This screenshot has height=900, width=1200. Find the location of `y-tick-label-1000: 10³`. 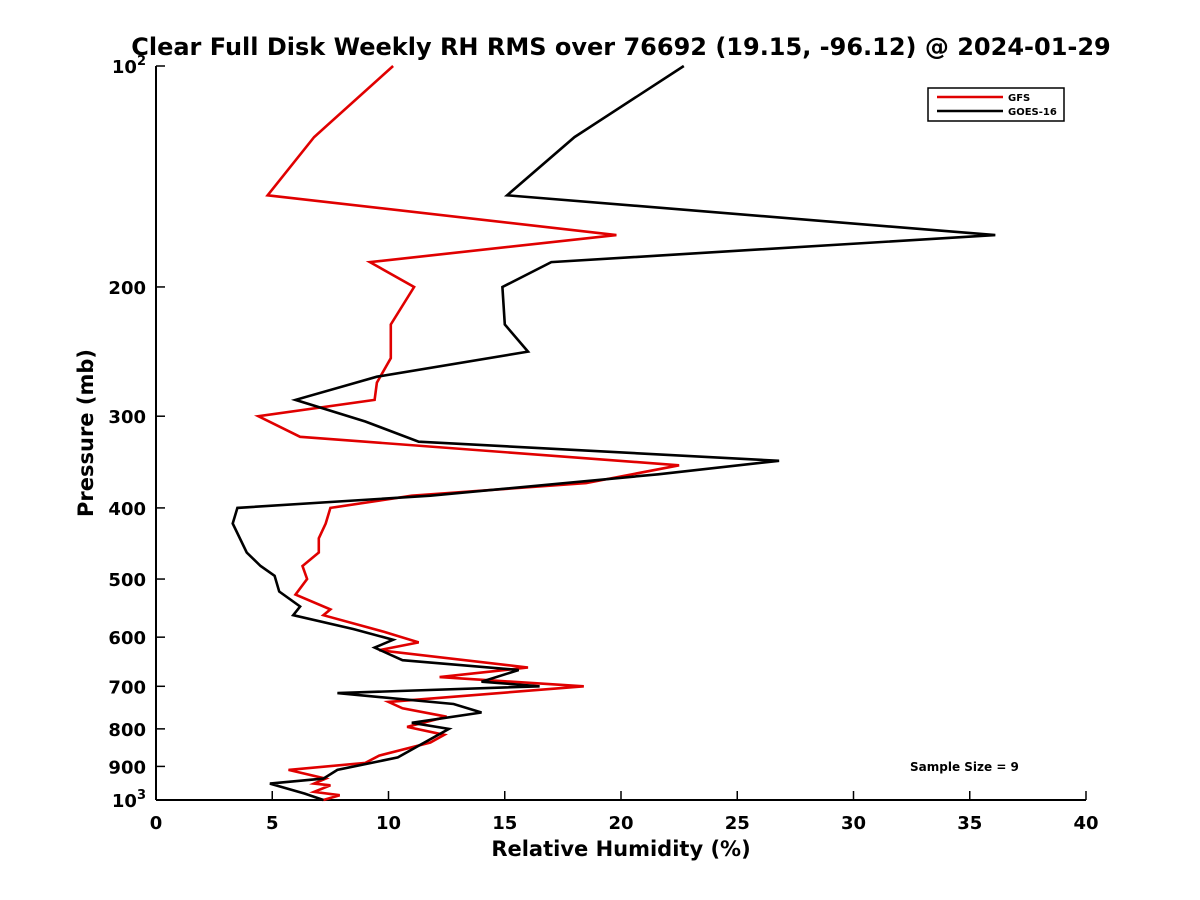

y-tick-label-1000: 10³ is located at coordinates (129, 800).